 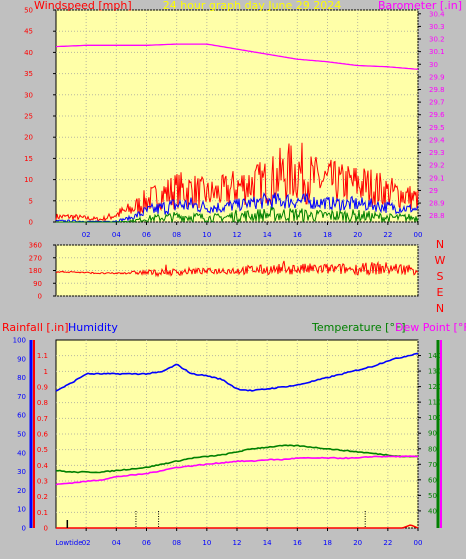 I want to click on direction-plot-grid, so click(x=237, y=270).